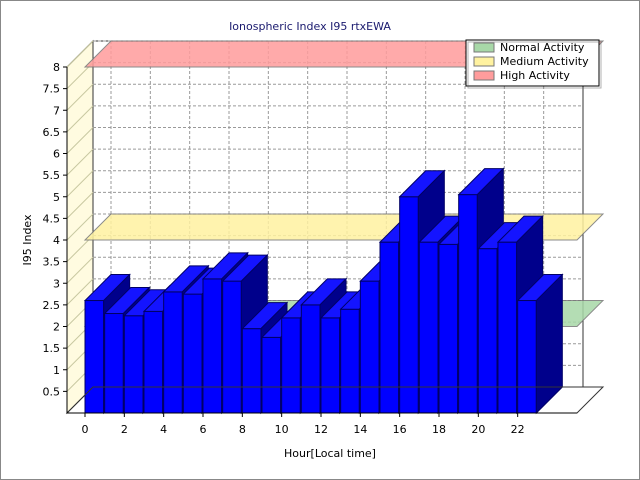  What do you see at coordinates (56, 110) in the screenshot?
I see `y-tick-label: 7` at bounding box center [56, 110].